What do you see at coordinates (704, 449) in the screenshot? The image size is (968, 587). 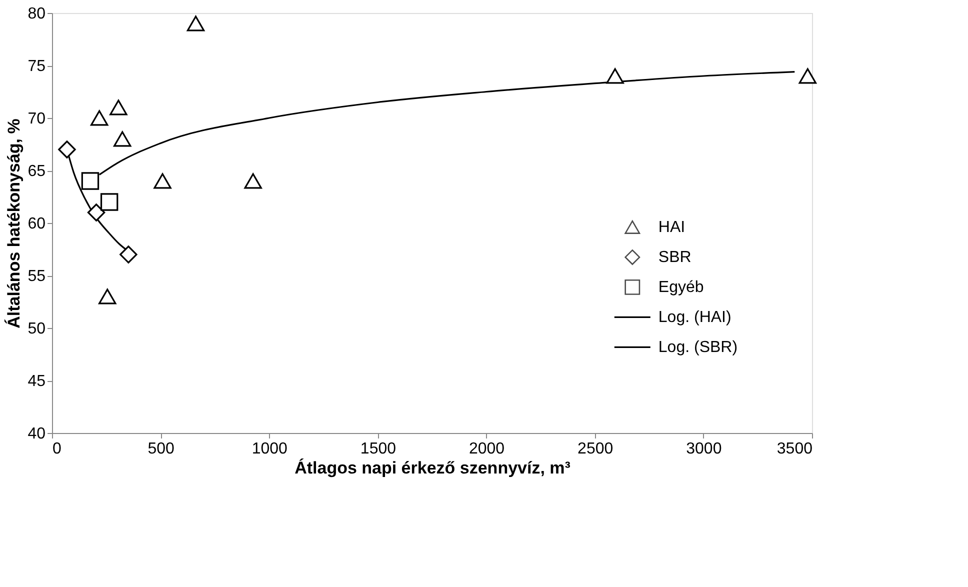 I see `x-tick-label: 3000` at bounding box center [704, 449].